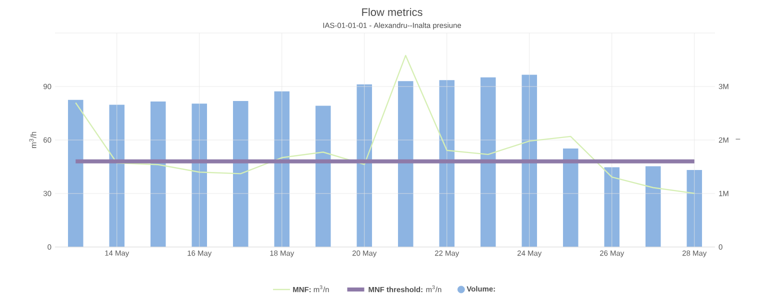 The width and height of the screenshot is (768, 307). Describe the element at coordinates (392, 12) in the screenshot. I see `chart-title: Flow metrics` at that location.